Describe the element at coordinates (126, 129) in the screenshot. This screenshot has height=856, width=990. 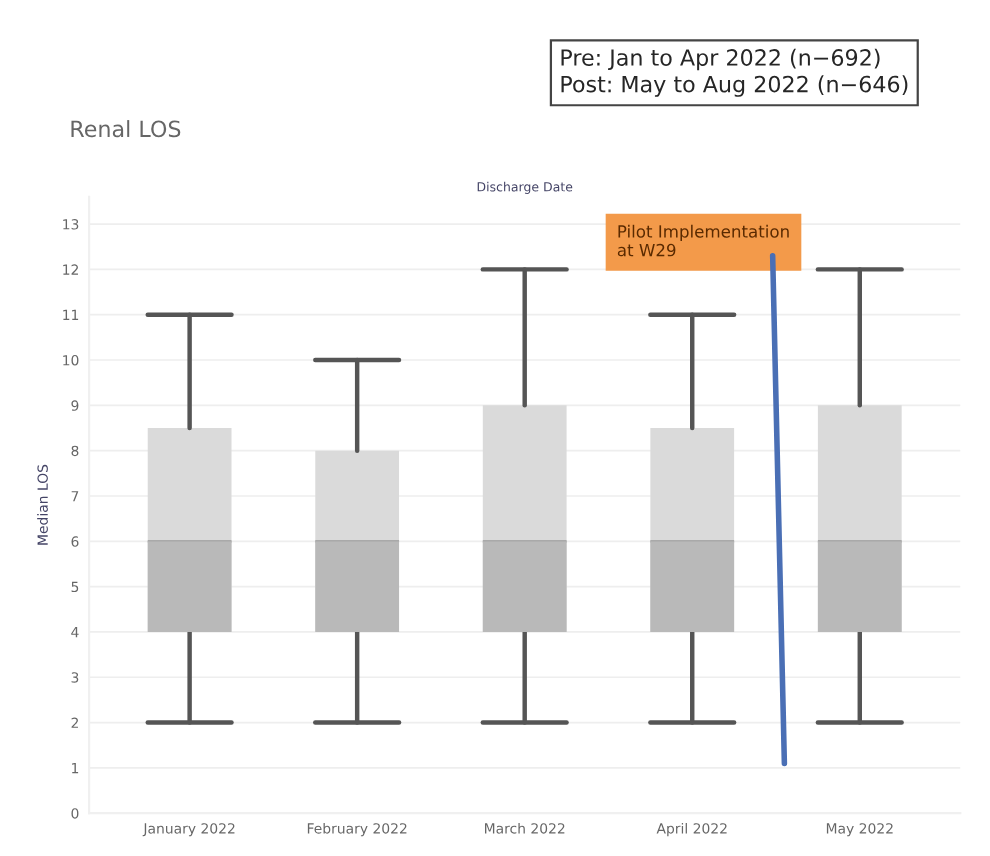
I see `chart-title: Renal LOS` at that location.